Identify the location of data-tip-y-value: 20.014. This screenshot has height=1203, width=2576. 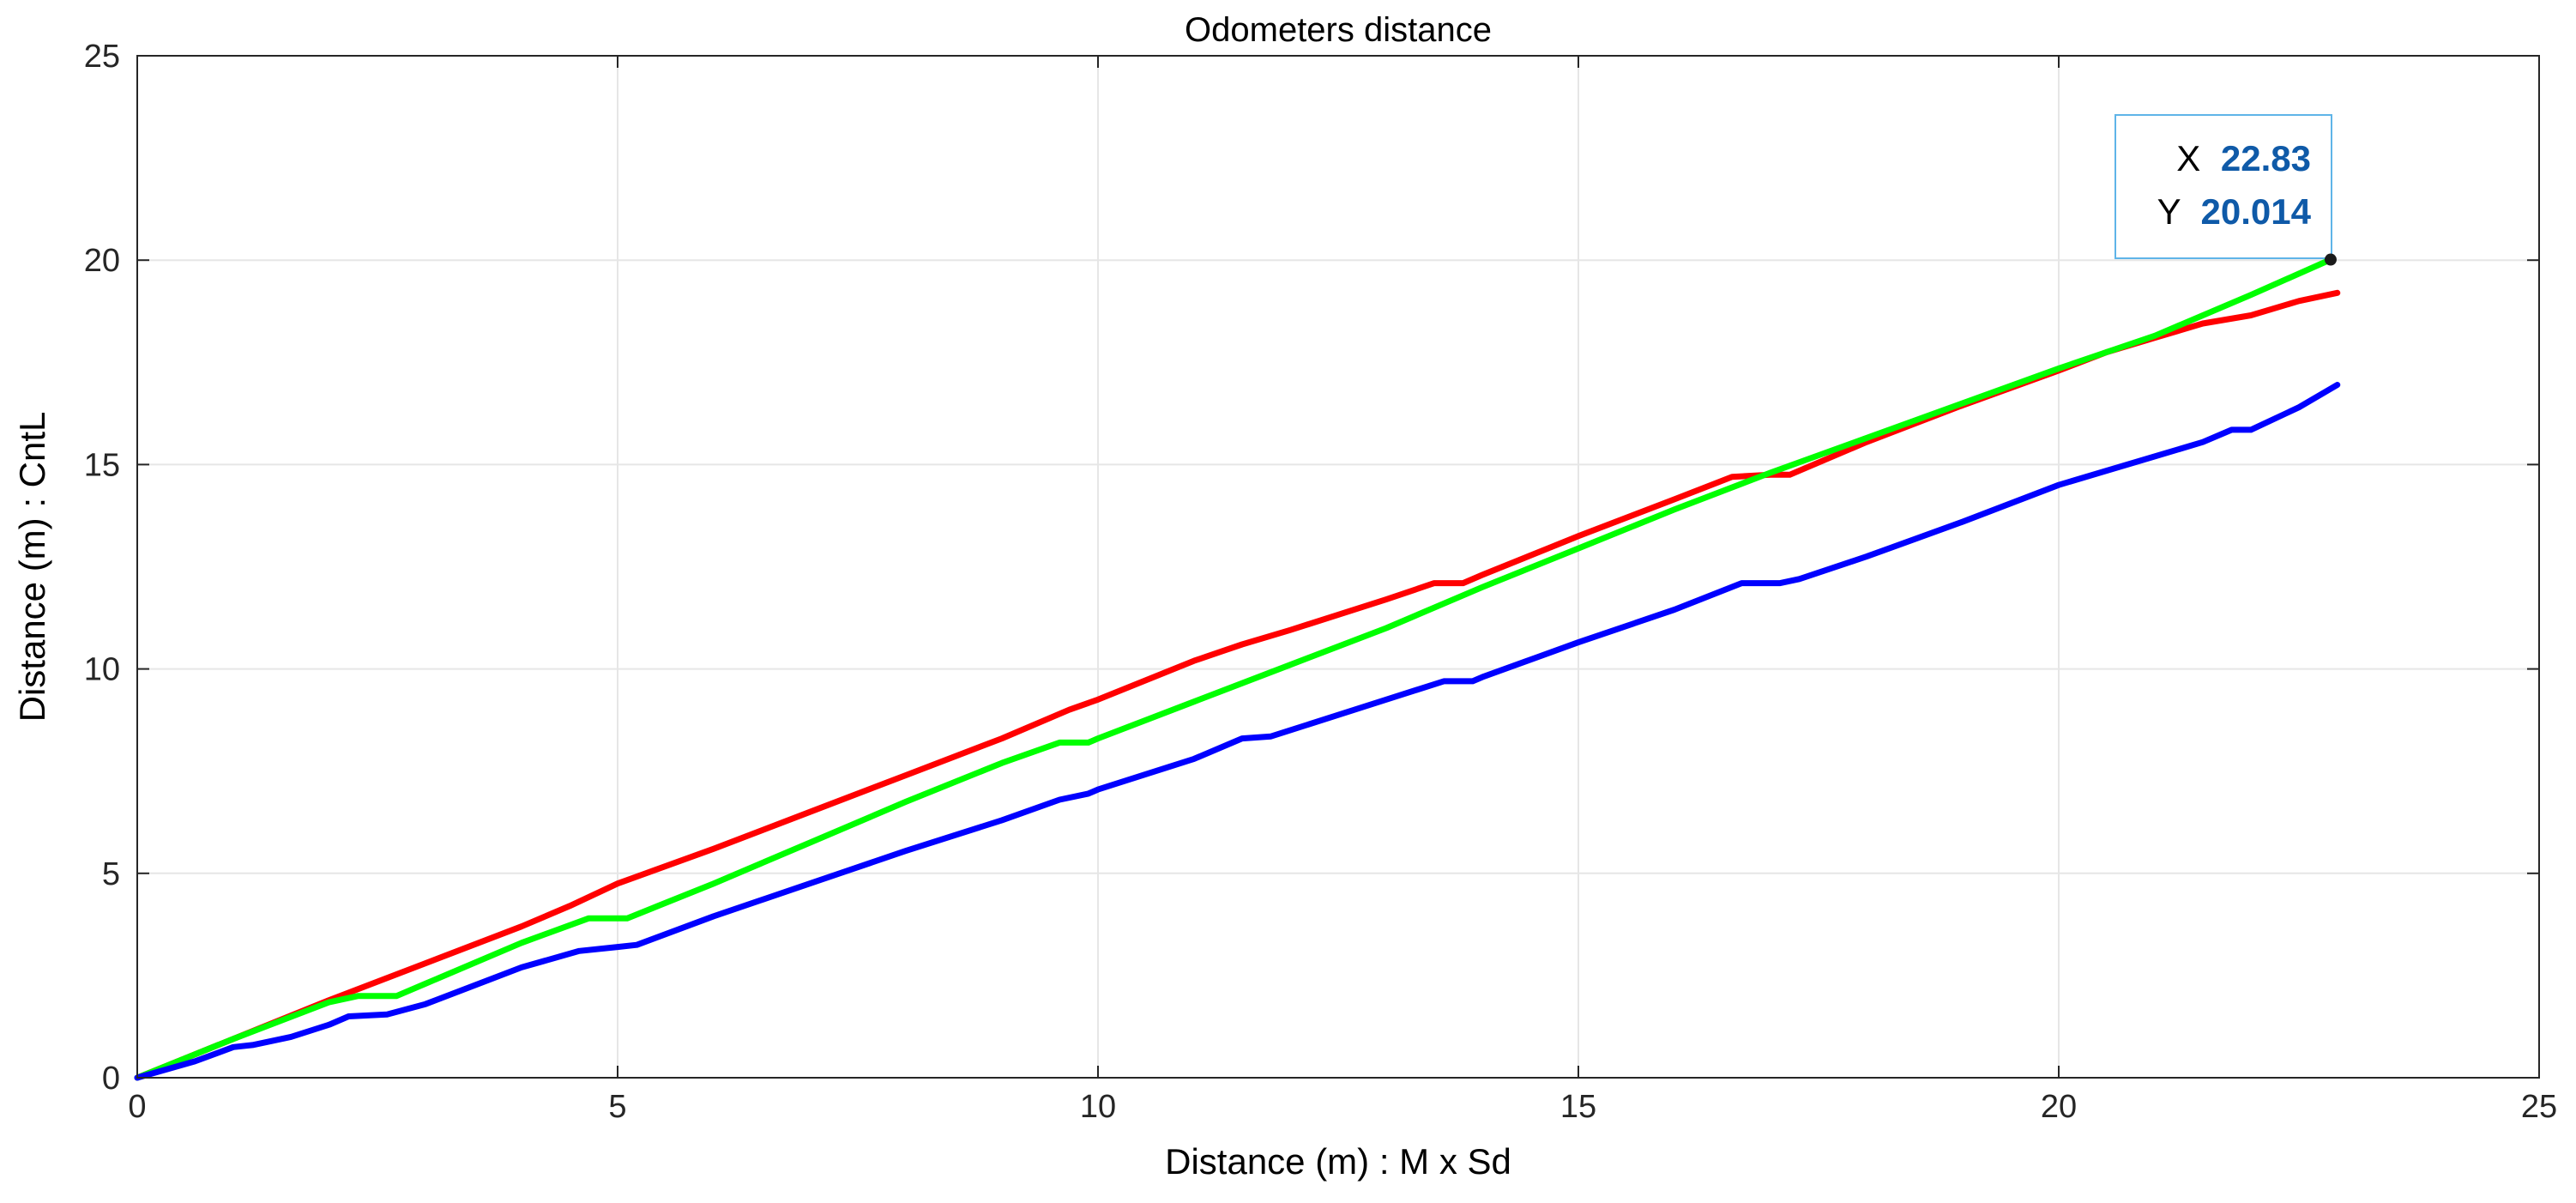
(2256, 211).